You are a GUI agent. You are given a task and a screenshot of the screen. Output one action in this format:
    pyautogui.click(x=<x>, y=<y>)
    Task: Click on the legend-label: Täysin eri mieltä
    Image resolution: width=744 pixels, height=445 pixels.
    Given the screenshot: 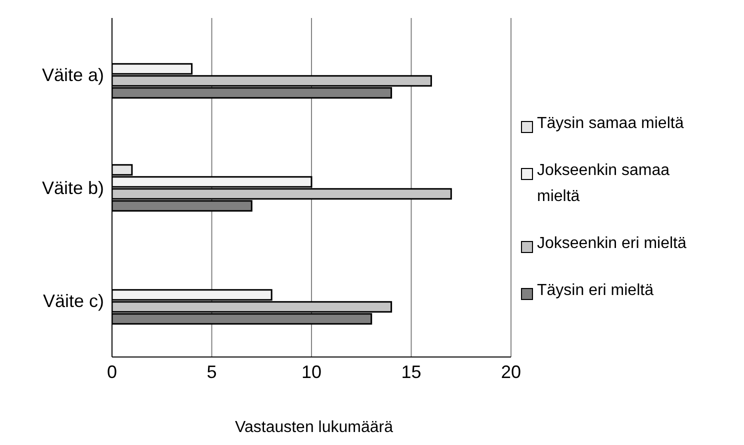 What is the action you would take?
    pyautogui.click(x=595, y=290)
    